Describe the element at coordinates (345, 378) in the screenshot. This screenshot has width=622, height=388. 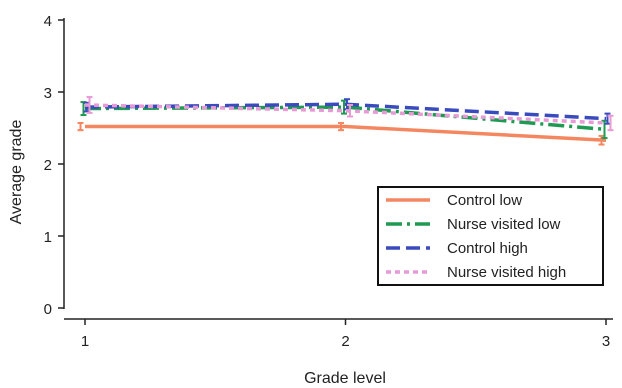
I see `x-axis-label: Grade level` at that location.